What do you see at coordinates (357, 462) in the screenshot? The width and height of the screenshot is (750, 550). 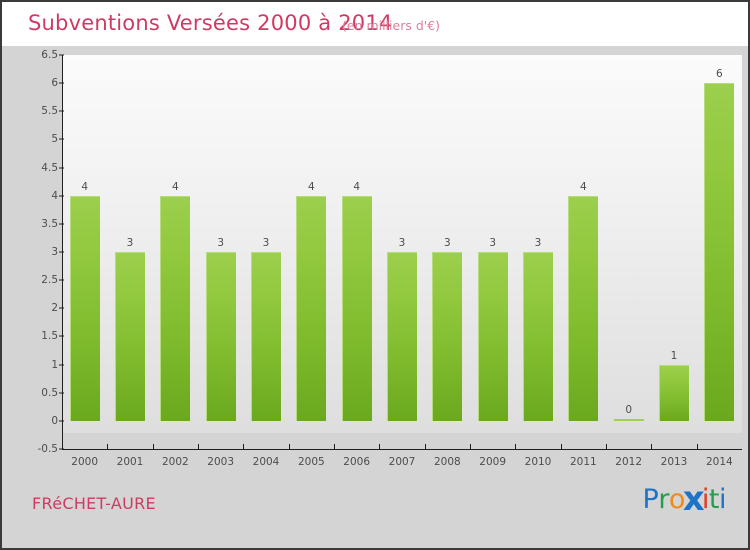 I see `x-tick-label: 2006` at bounding box center [357, 462].